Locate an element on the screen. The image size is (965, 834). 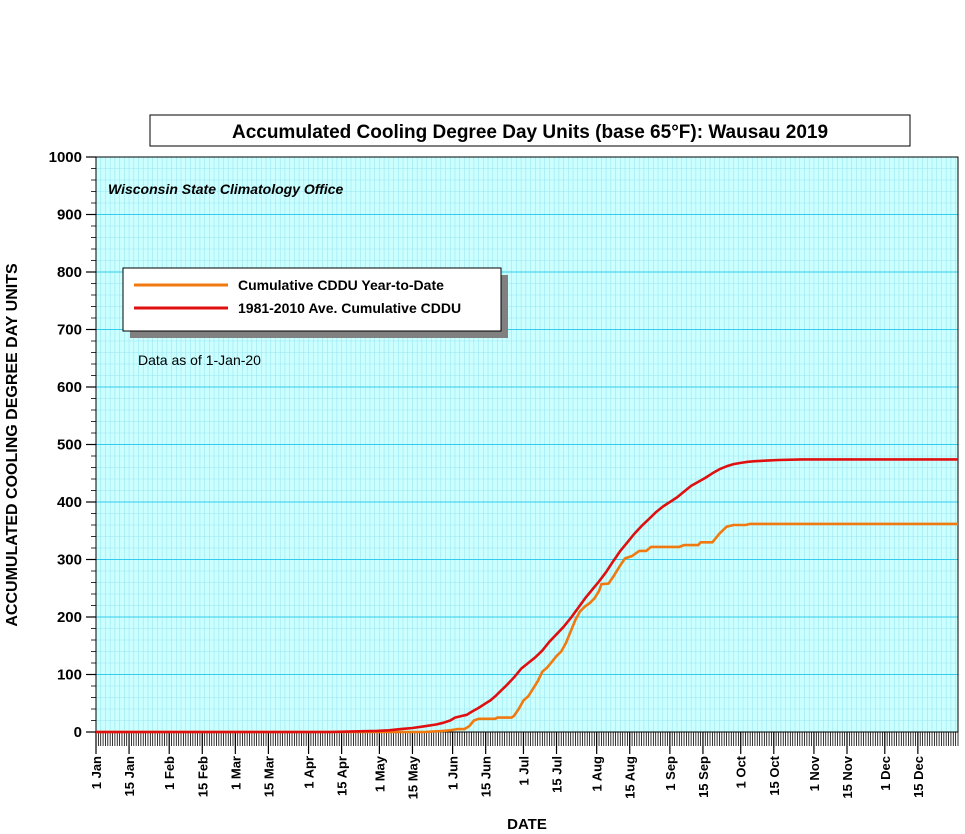
x-tick-label: 15 Jun is located at coordinates (486, 776).